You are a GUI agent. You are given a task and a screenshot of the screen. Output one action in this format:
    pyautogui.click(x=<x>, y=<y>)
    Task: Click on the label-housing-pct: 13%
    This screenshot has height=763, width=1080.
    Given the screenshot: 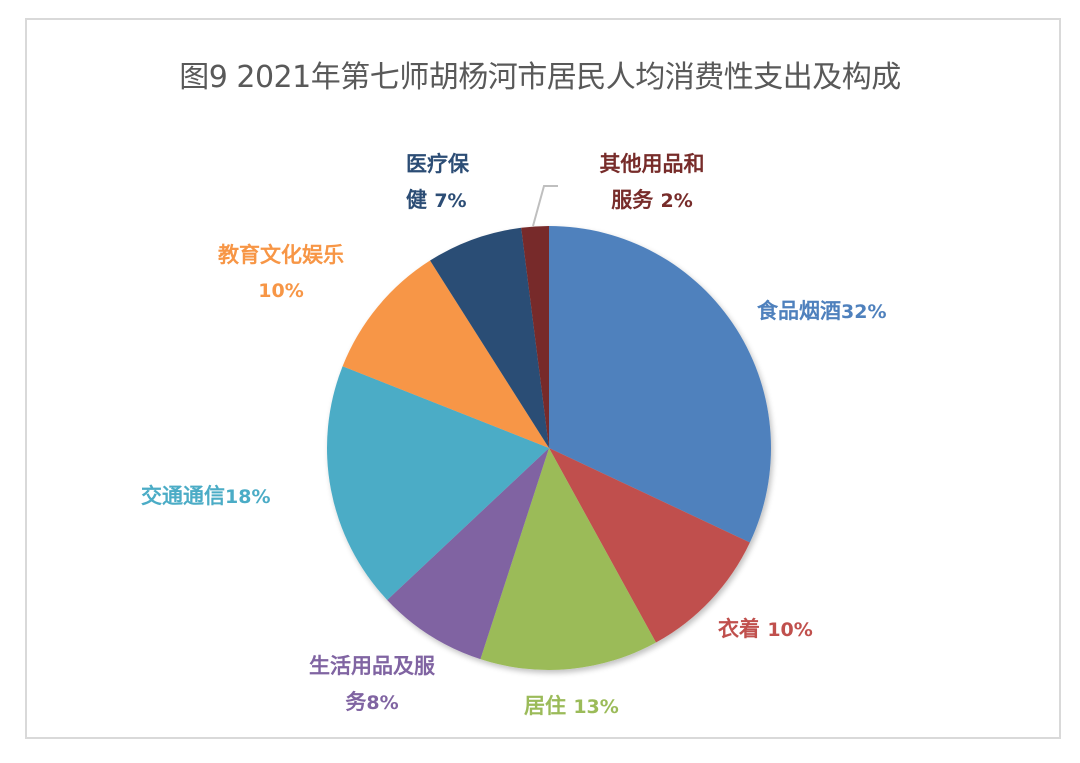 What is the action you would take?
    pyautogui.click(x=596, y=707)
    